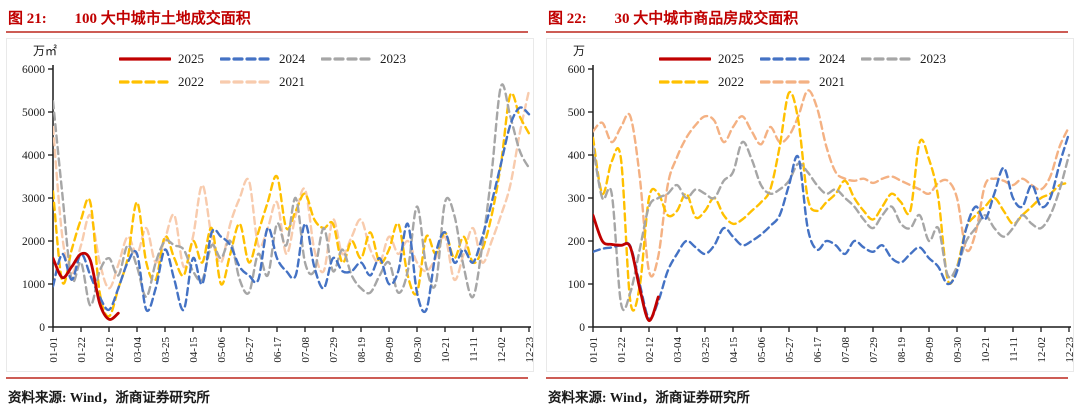 The image size is (1080, 413). What do you see at coordinates (529, 350) in the screenshot?
I see `x-tick-label: 12-23` at bounding box center [529, 350].